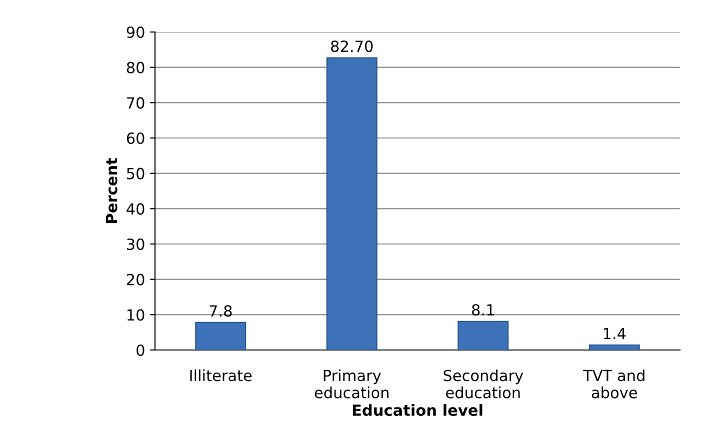 This screenshot has height=445, width=705. I want to click on data-label: 82.70, so click(352, 46).